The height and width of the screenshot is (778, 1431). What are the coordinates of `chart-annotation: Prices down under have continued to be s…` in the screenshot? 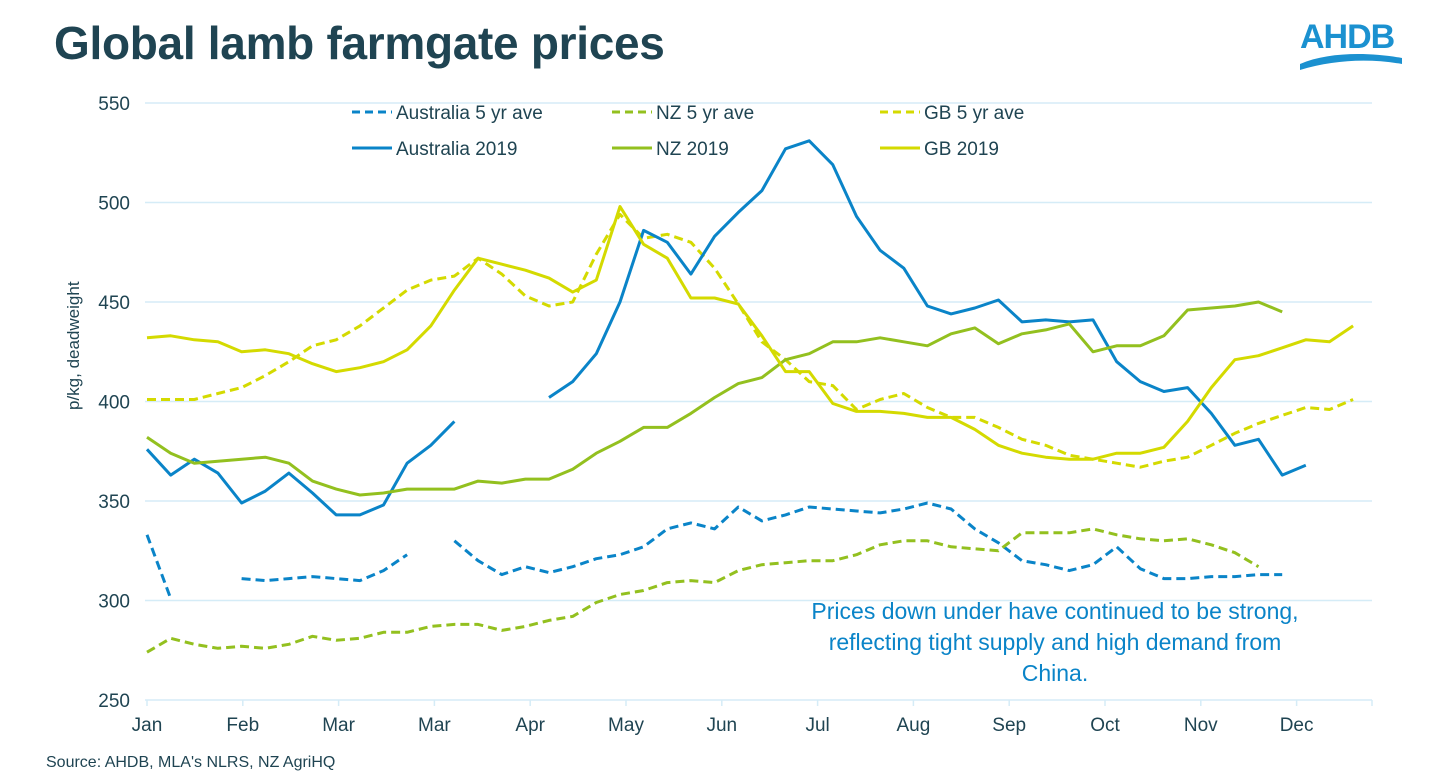 It's located at (1055, 642).